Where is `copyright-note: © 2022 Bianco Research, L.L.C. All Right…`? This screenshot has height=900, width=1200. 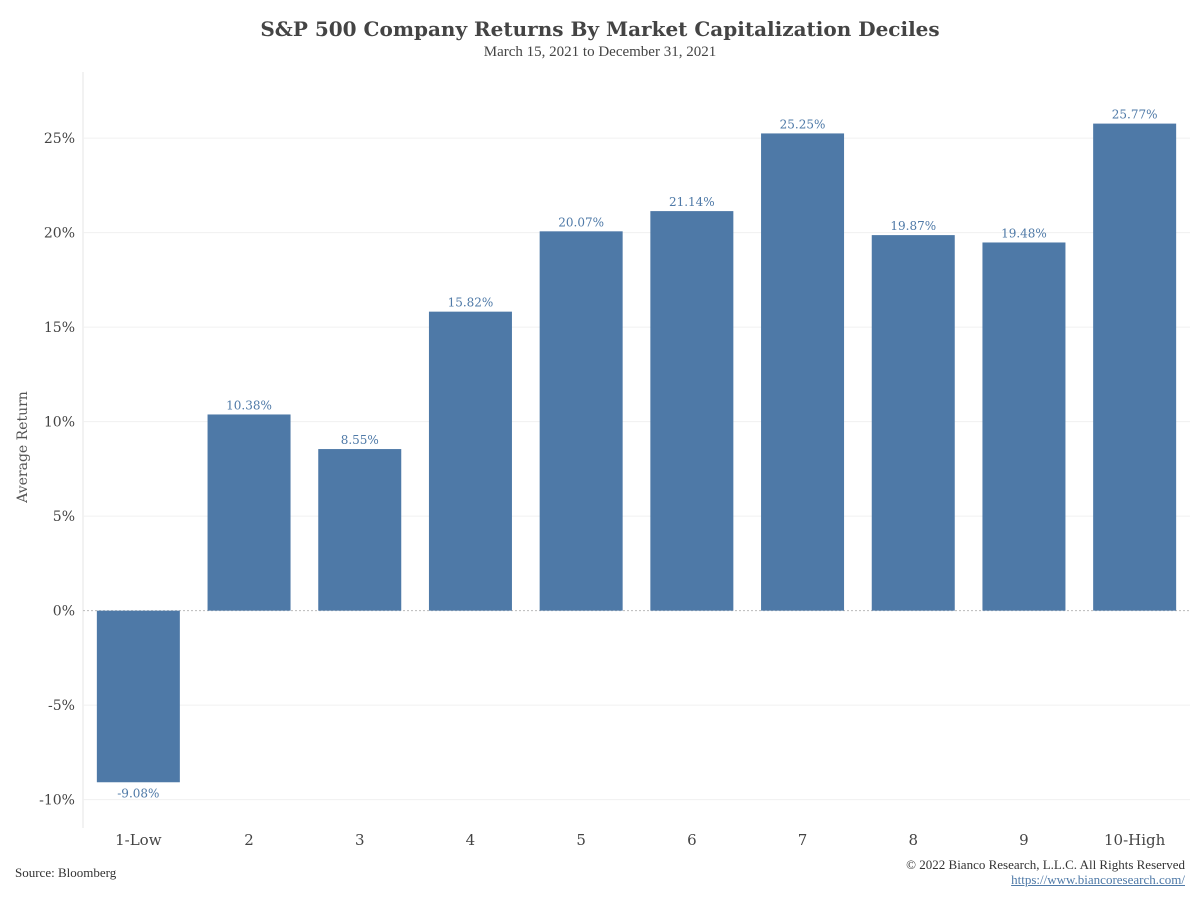
copyright-note: © 2022 Bianco Research, L.L.C. All Right… is located at coordinates (1045, 864).